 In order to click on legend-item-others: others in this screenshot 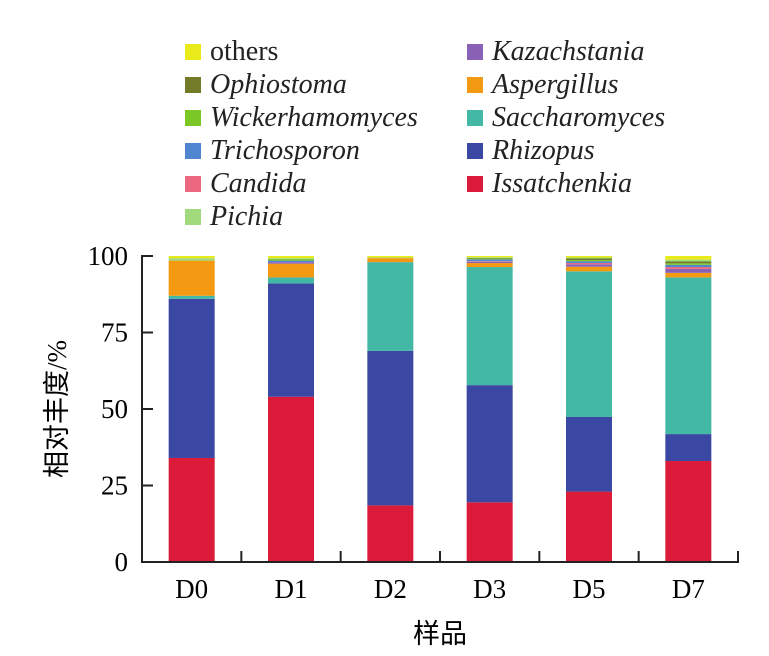, I will do `click(231, 52)`.